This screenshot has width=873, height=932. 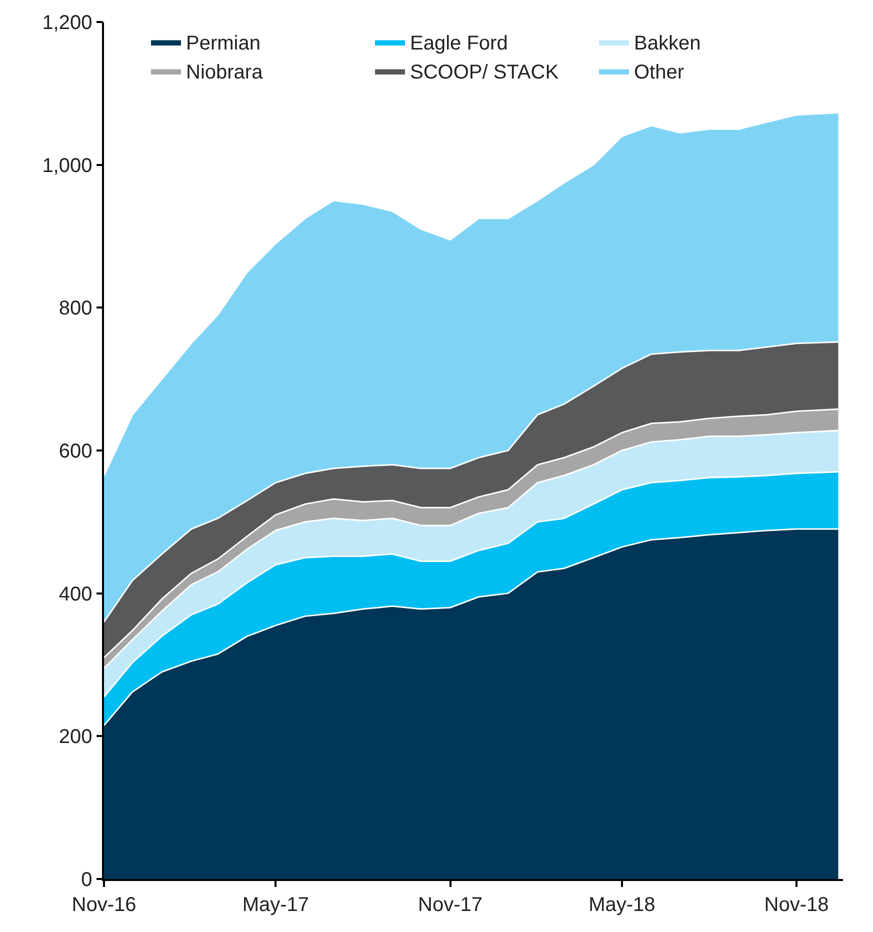 I want to click on legend-label: SCOOP/ STACK, so click(x=485, y=72).